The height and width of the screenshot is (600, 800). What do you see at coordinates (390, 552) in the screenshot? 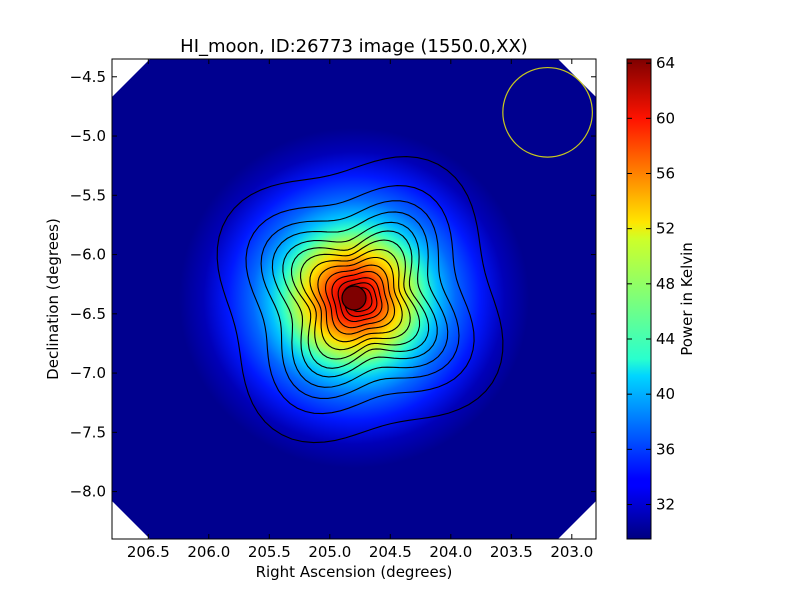
I see `x-tick-label: 204.5` at bounding box center [390, 552].